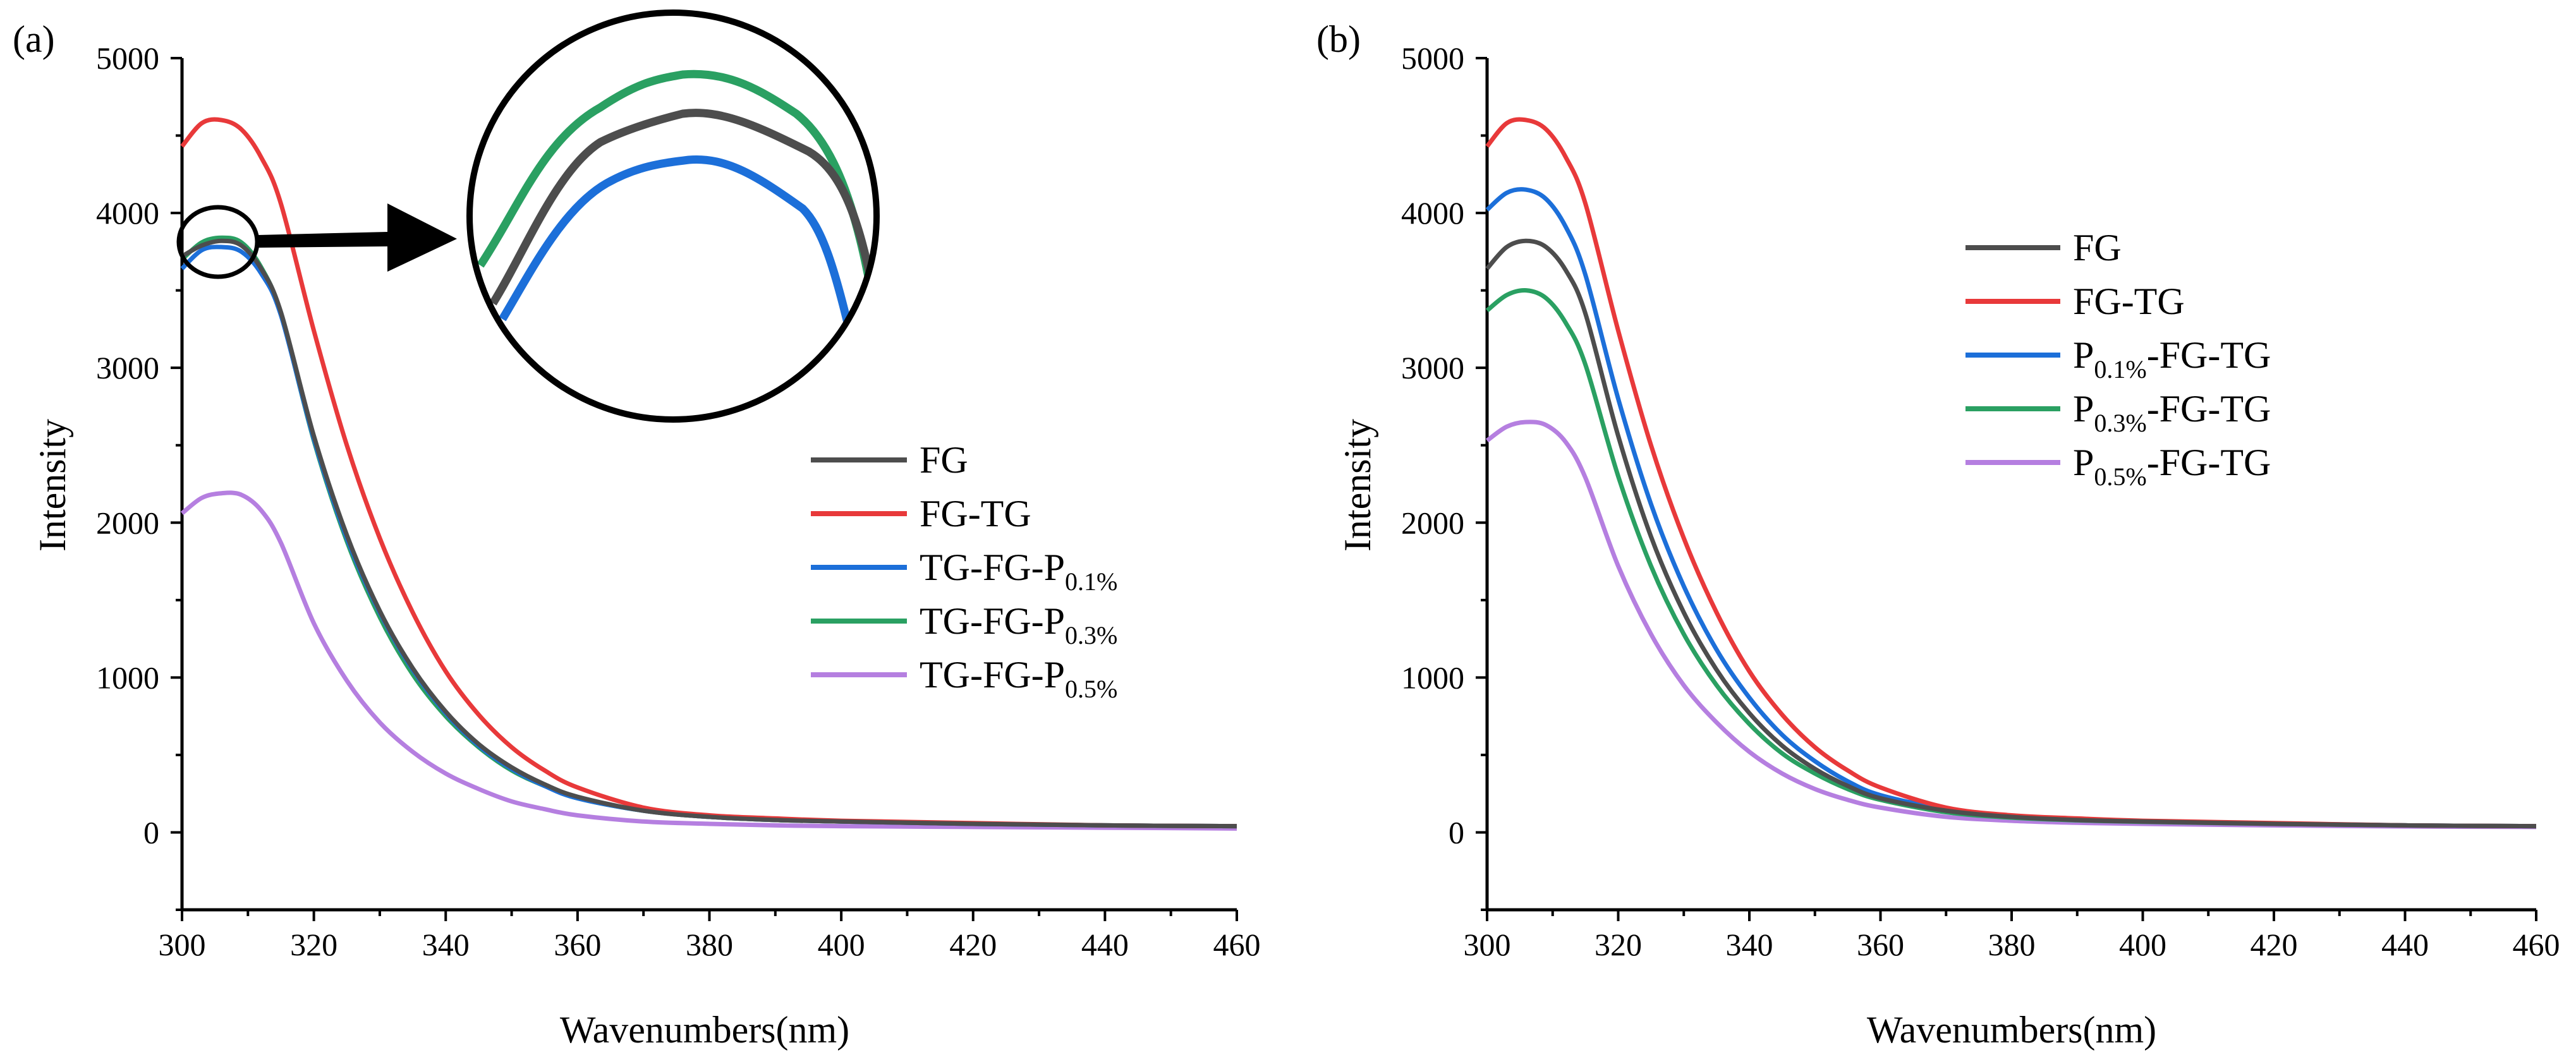  What do you see at coordinates (2172, 412) in the screenshot?
I see `legend-label: P0.3%-FG-TG` at bounding box center [2172, 412].